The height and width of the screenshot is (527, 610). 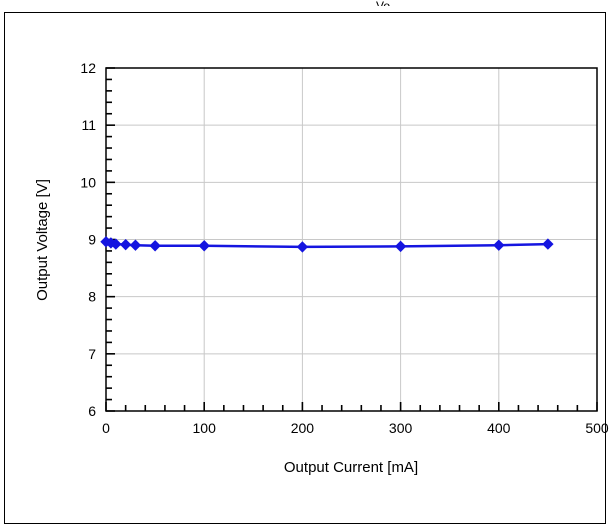 I want to click on x-axis-title: Output Current [mA], so click(x=351, y=467).